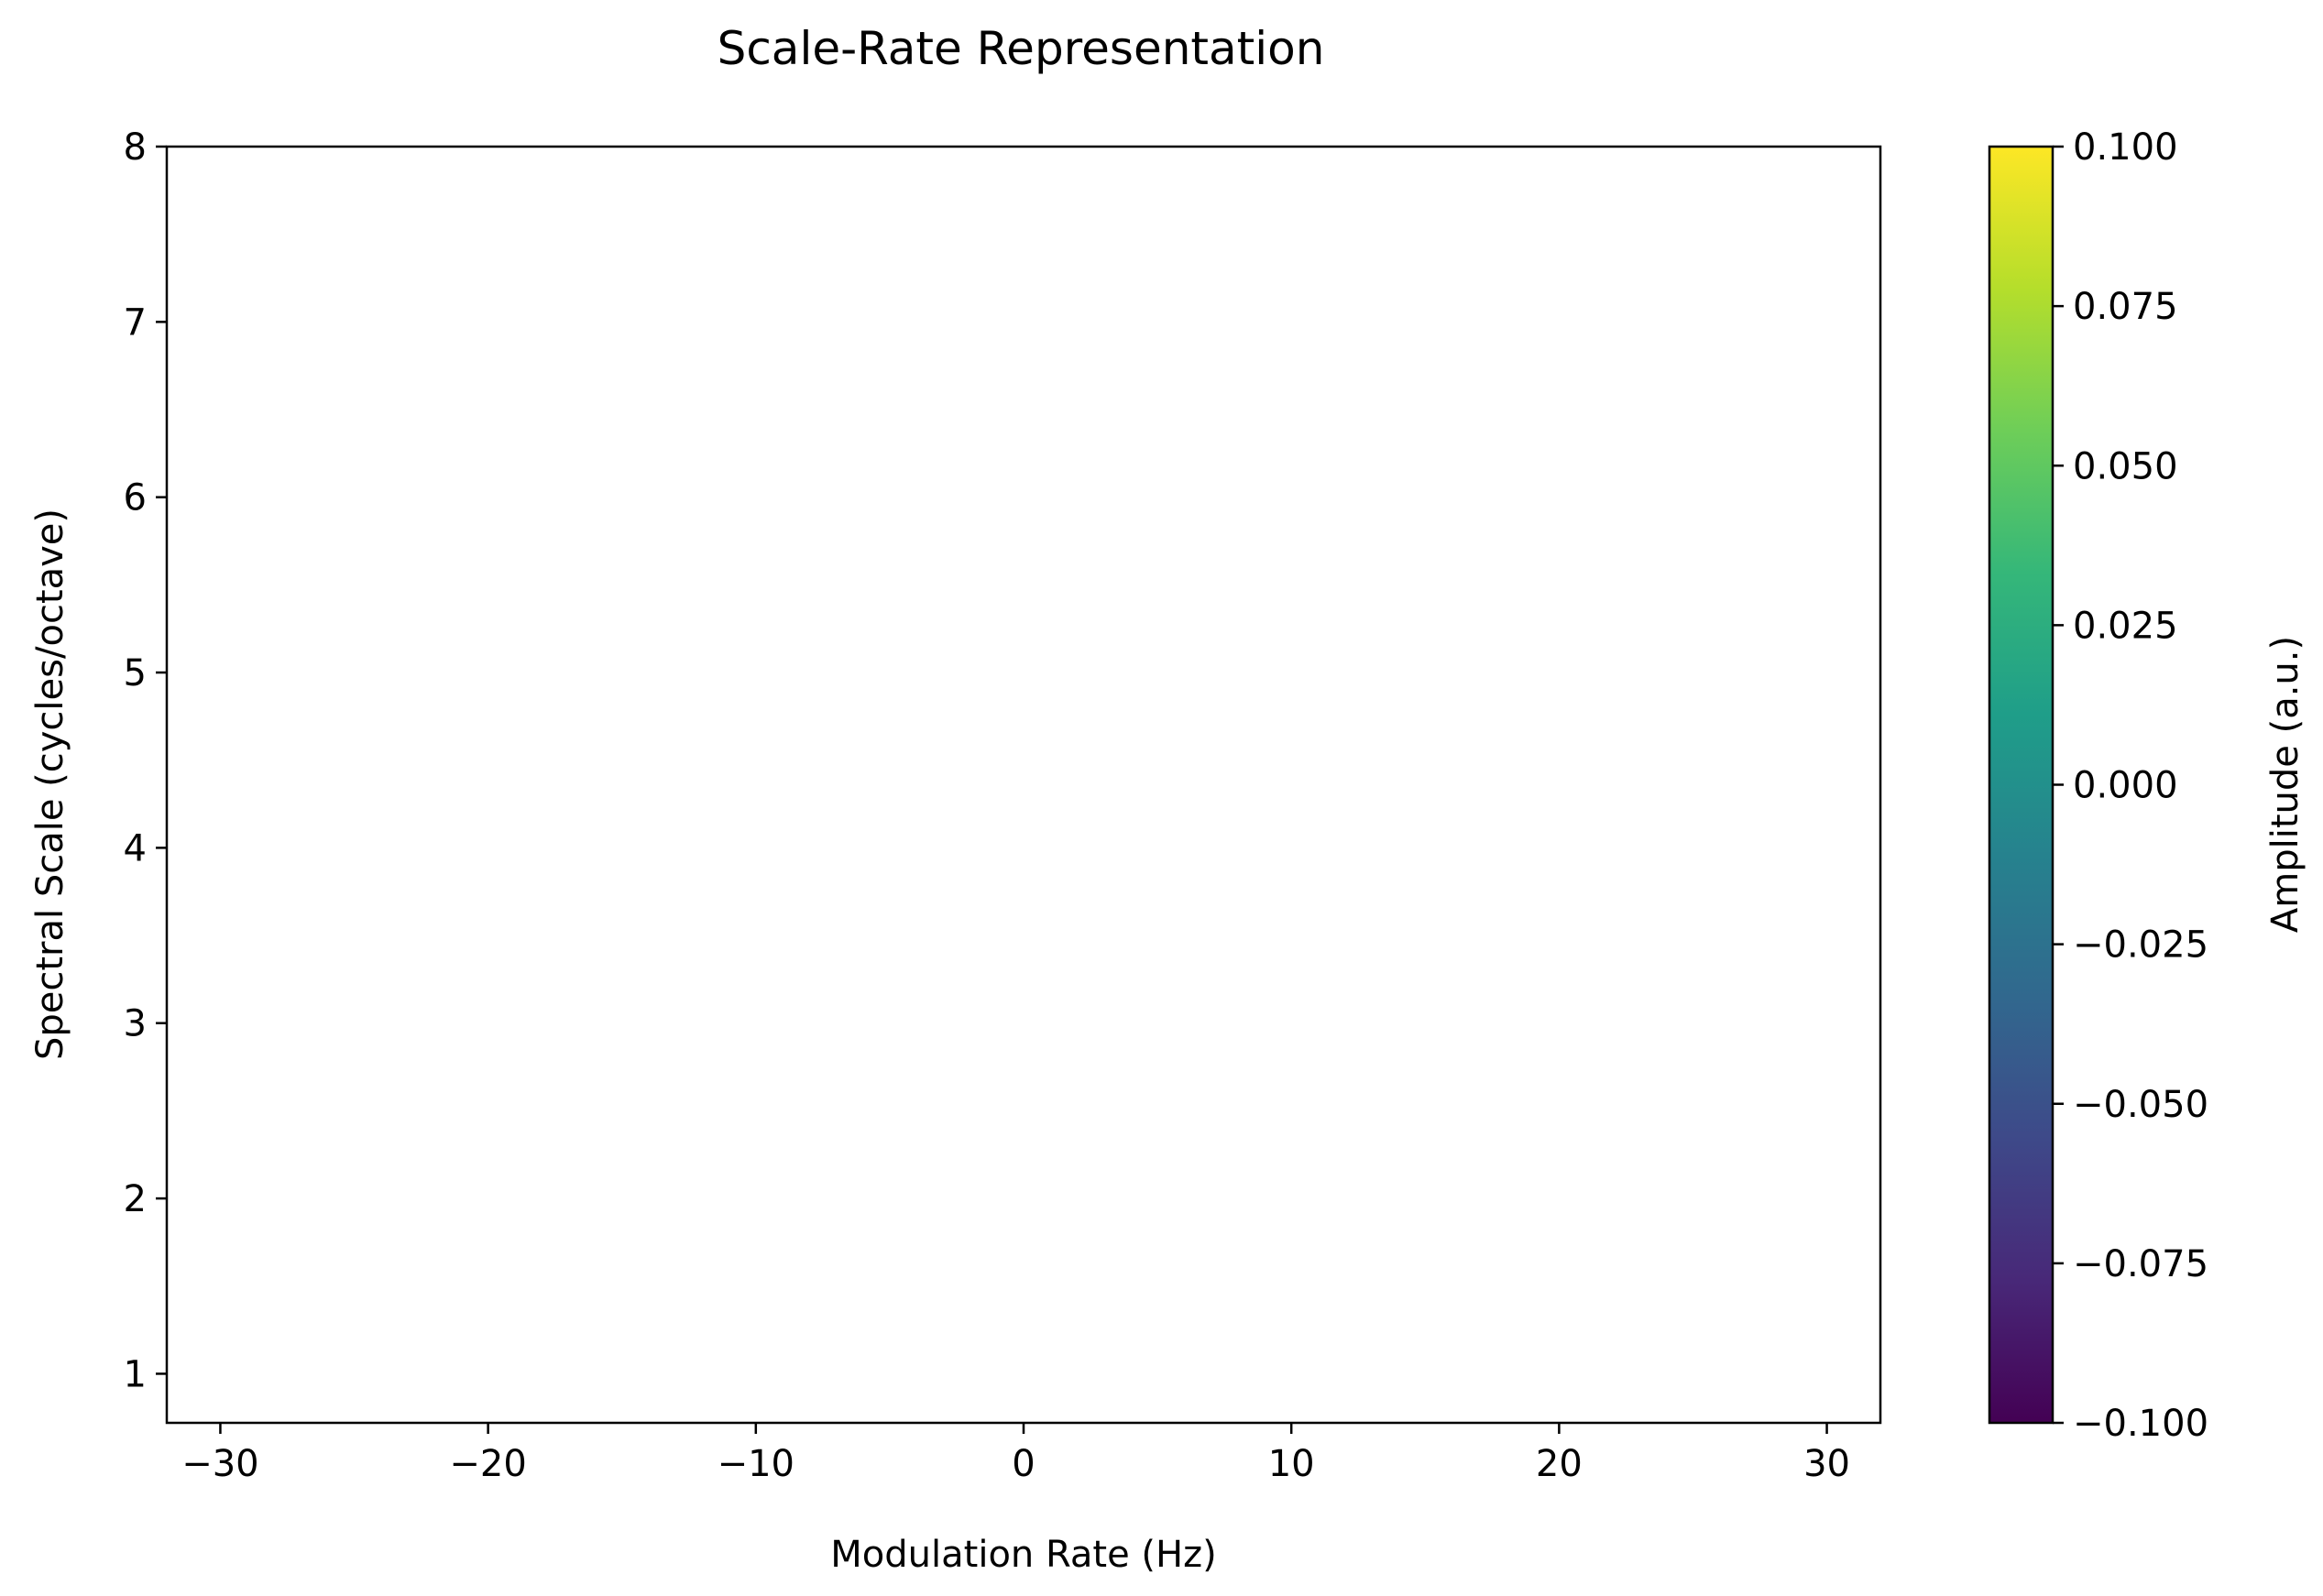  I want to click on colorbar, so click(2021, 785).